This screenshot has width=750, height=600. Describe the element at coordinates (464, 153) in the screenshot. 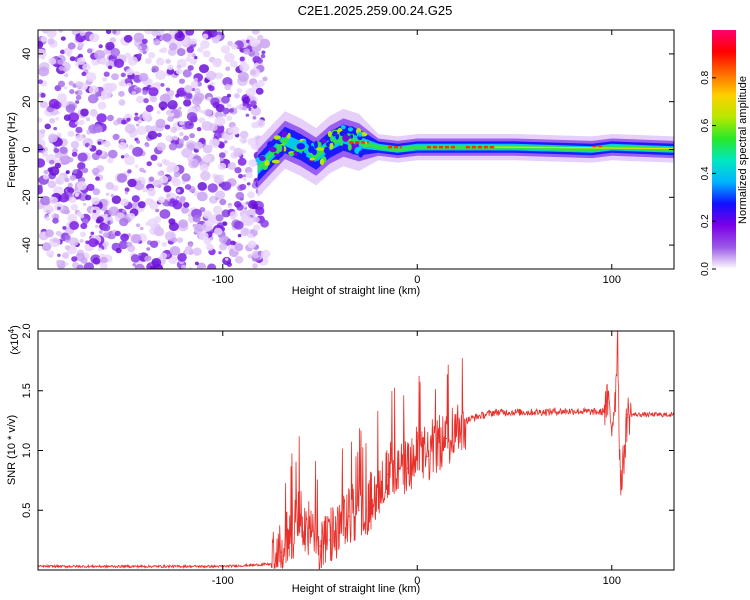

I see `spectrogram-ridge` at that location.